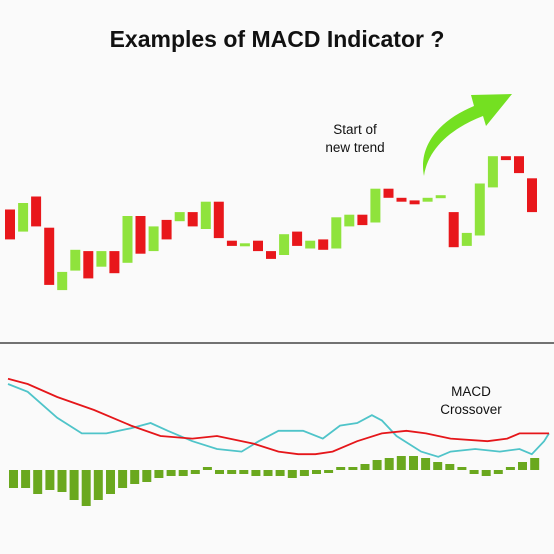  Describe the element at coordinates (471, 391) in the screenshot. I see `crossover-annotation-line1: MACD` at that location.